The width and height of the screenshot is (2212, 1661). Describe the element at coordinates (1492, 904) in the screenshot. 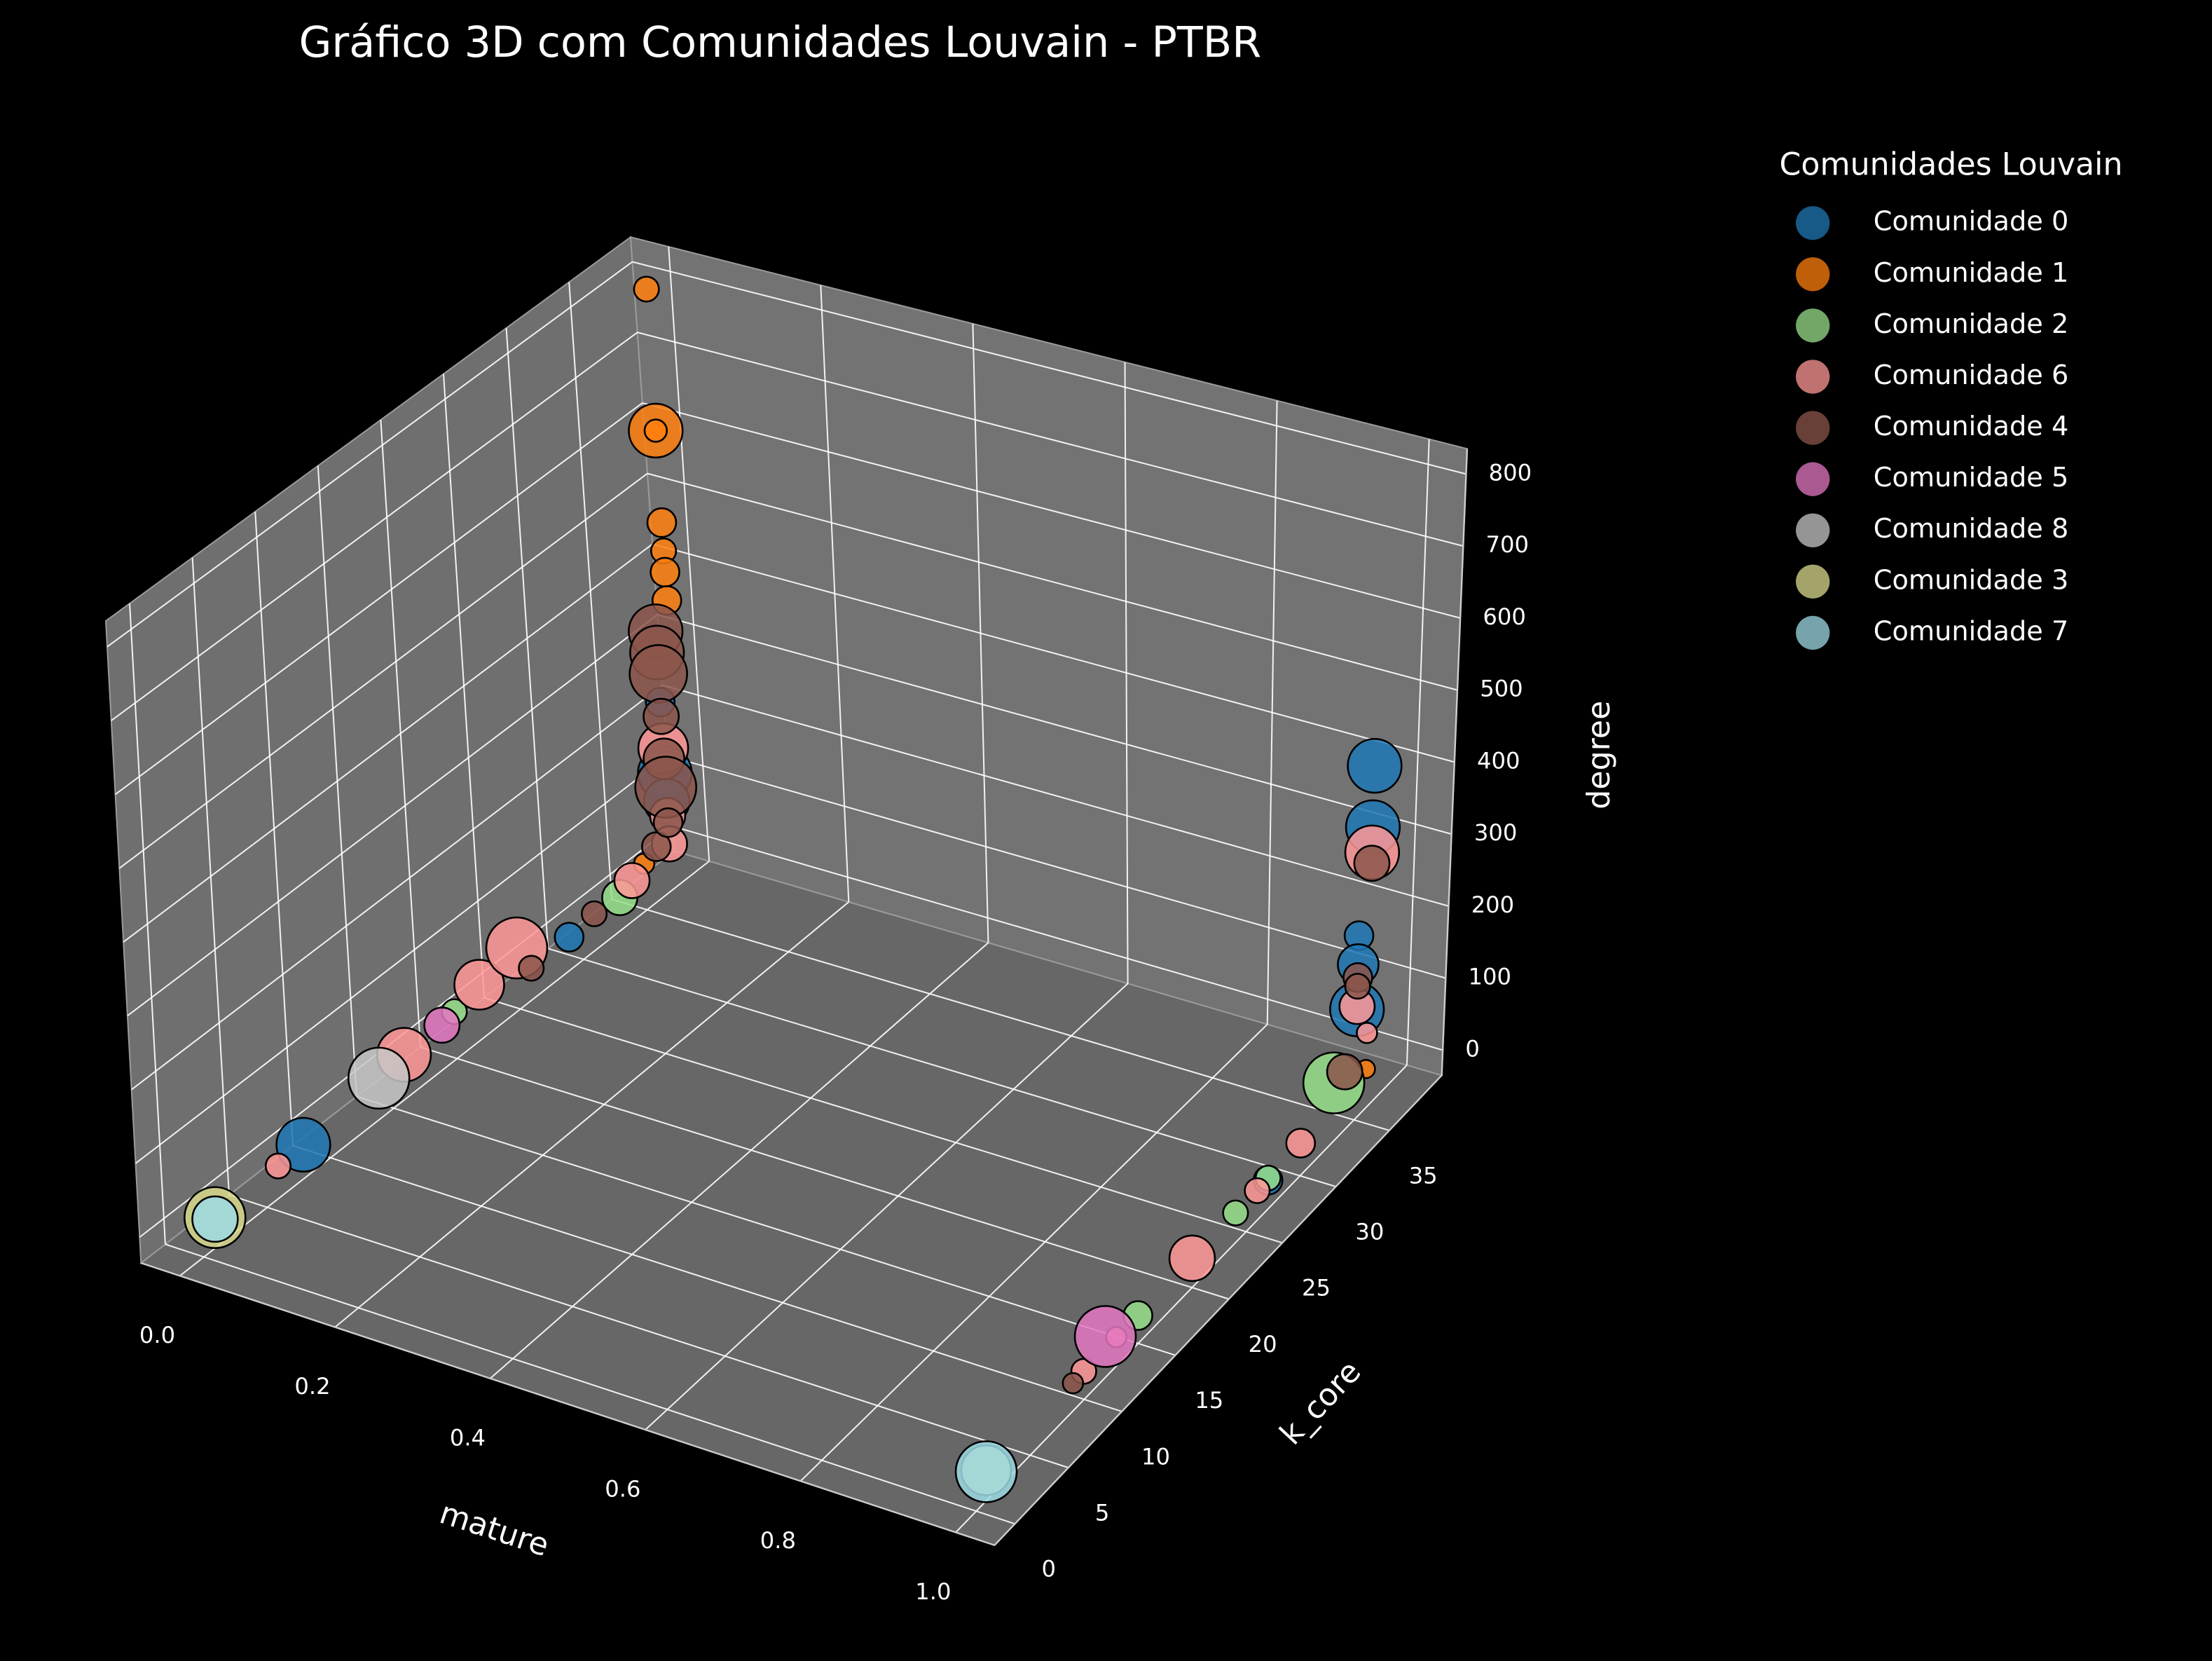

I see `z-tick-label: 200` at that location.